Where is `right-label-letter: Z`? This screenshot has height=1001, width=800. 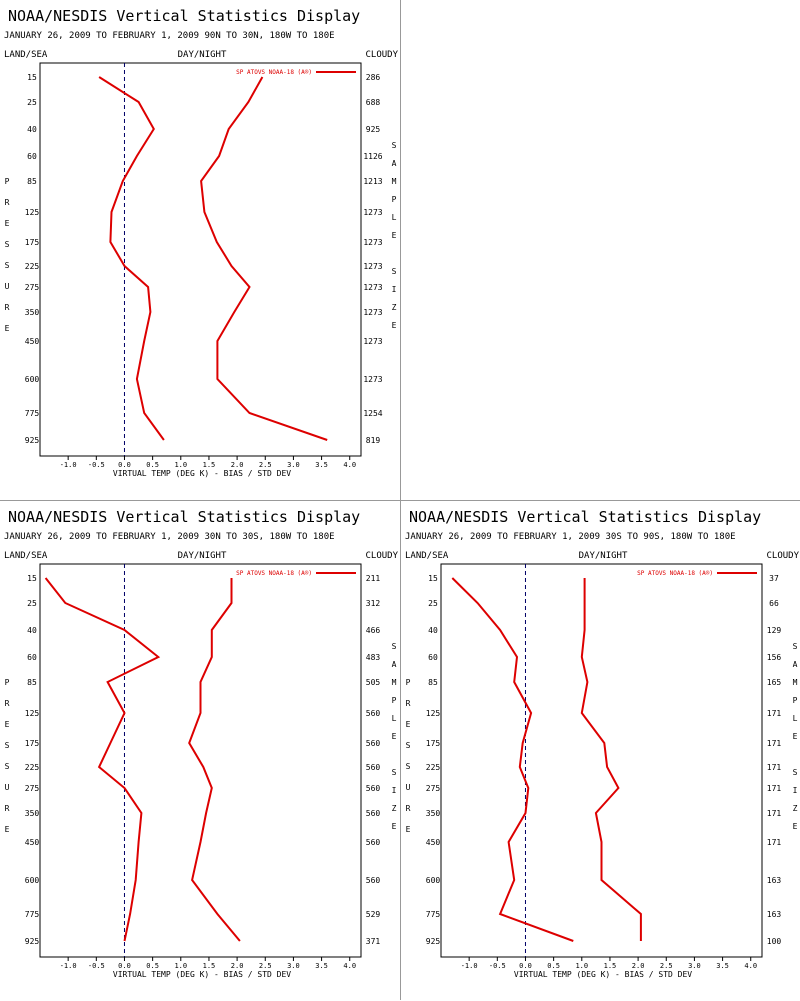
right-label-letter: Z is located at coordinates (394, 808).